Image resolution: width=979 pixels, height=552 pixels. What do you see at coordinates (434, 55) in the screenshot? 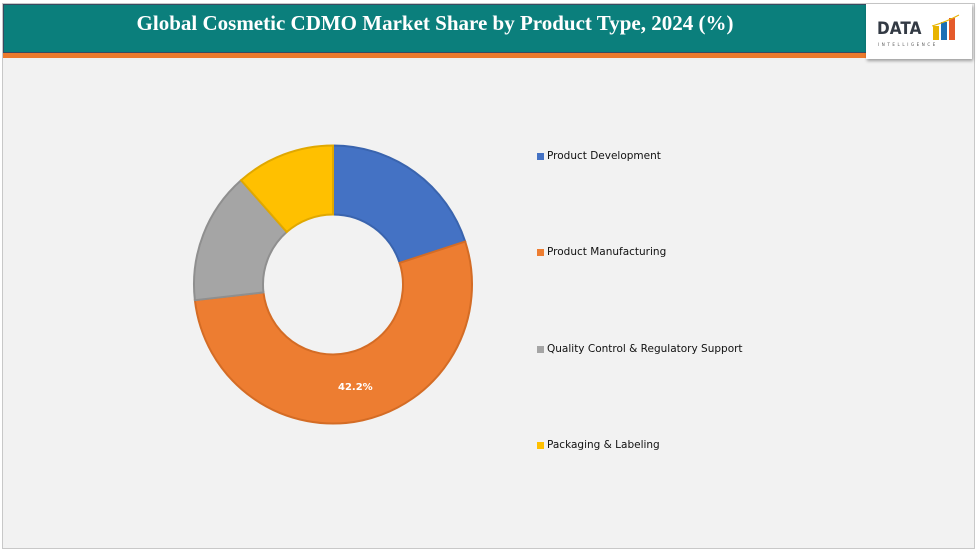
I see `accent-bar` at bounding box center [434, 55].